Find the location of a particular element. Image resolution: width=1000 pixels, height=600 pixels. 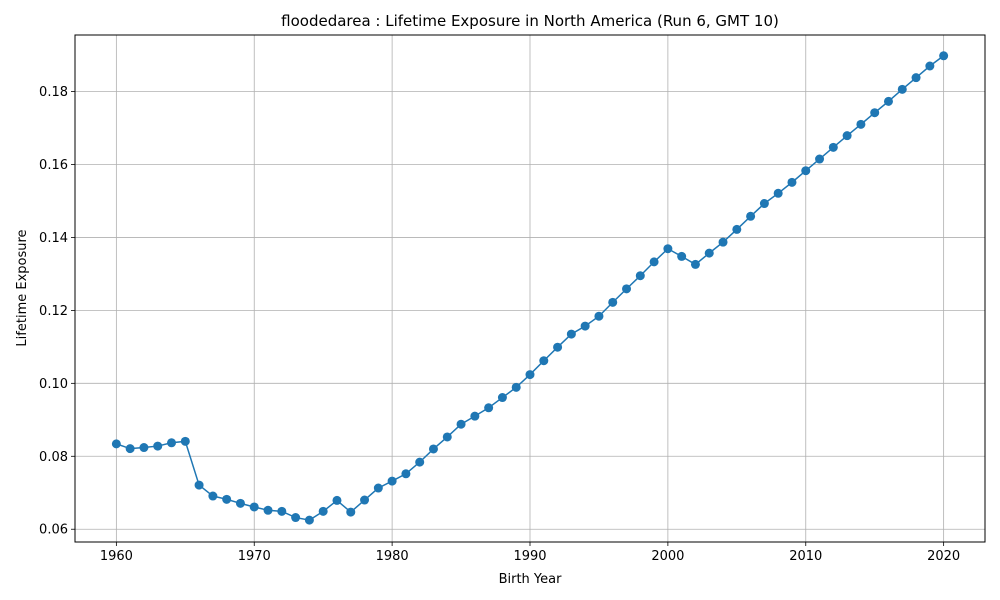

x-tick-label: 1970 is located at coordinates (254, 556).